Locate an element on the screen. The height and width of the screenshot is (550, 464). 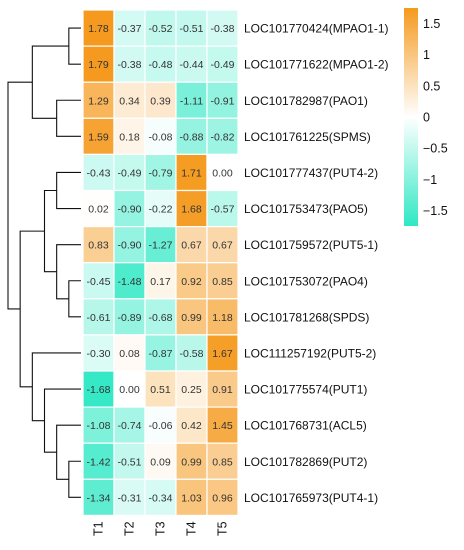
row-label: LOC111257192(PUT5-2) is located at coordinates (310, 353).